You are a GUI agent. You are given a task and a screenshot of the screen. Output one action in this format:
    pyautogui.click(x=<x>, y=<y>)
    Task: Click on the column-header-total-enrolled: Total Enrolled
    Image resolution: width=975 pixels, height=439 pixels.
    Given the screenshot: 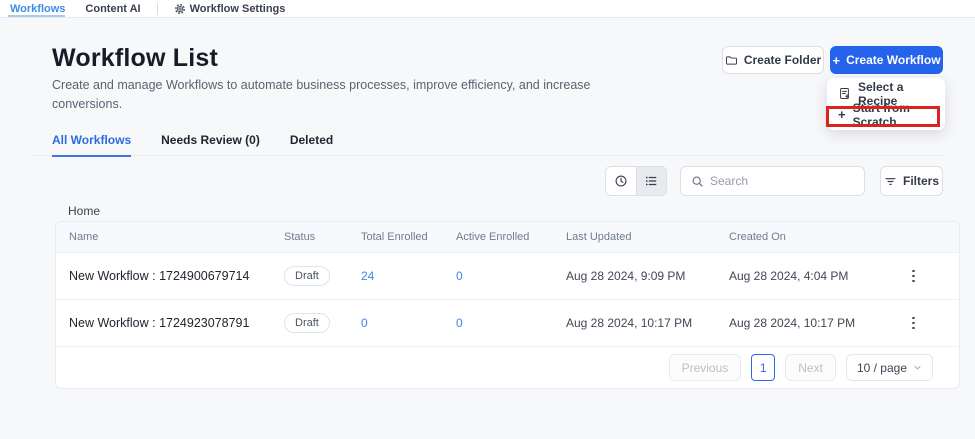 What is the action you would take?
    pyautogui.click(x=394, y=237)
    